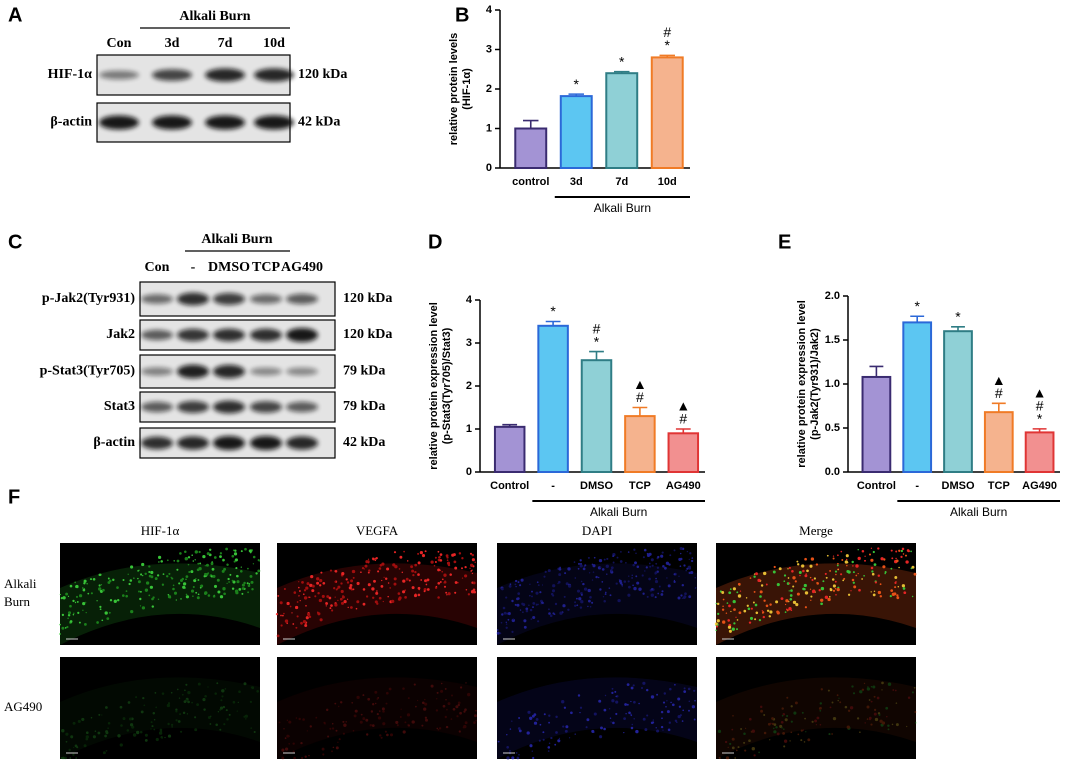  I want to click on group-label: Alkali Burn, so click(978, 512).